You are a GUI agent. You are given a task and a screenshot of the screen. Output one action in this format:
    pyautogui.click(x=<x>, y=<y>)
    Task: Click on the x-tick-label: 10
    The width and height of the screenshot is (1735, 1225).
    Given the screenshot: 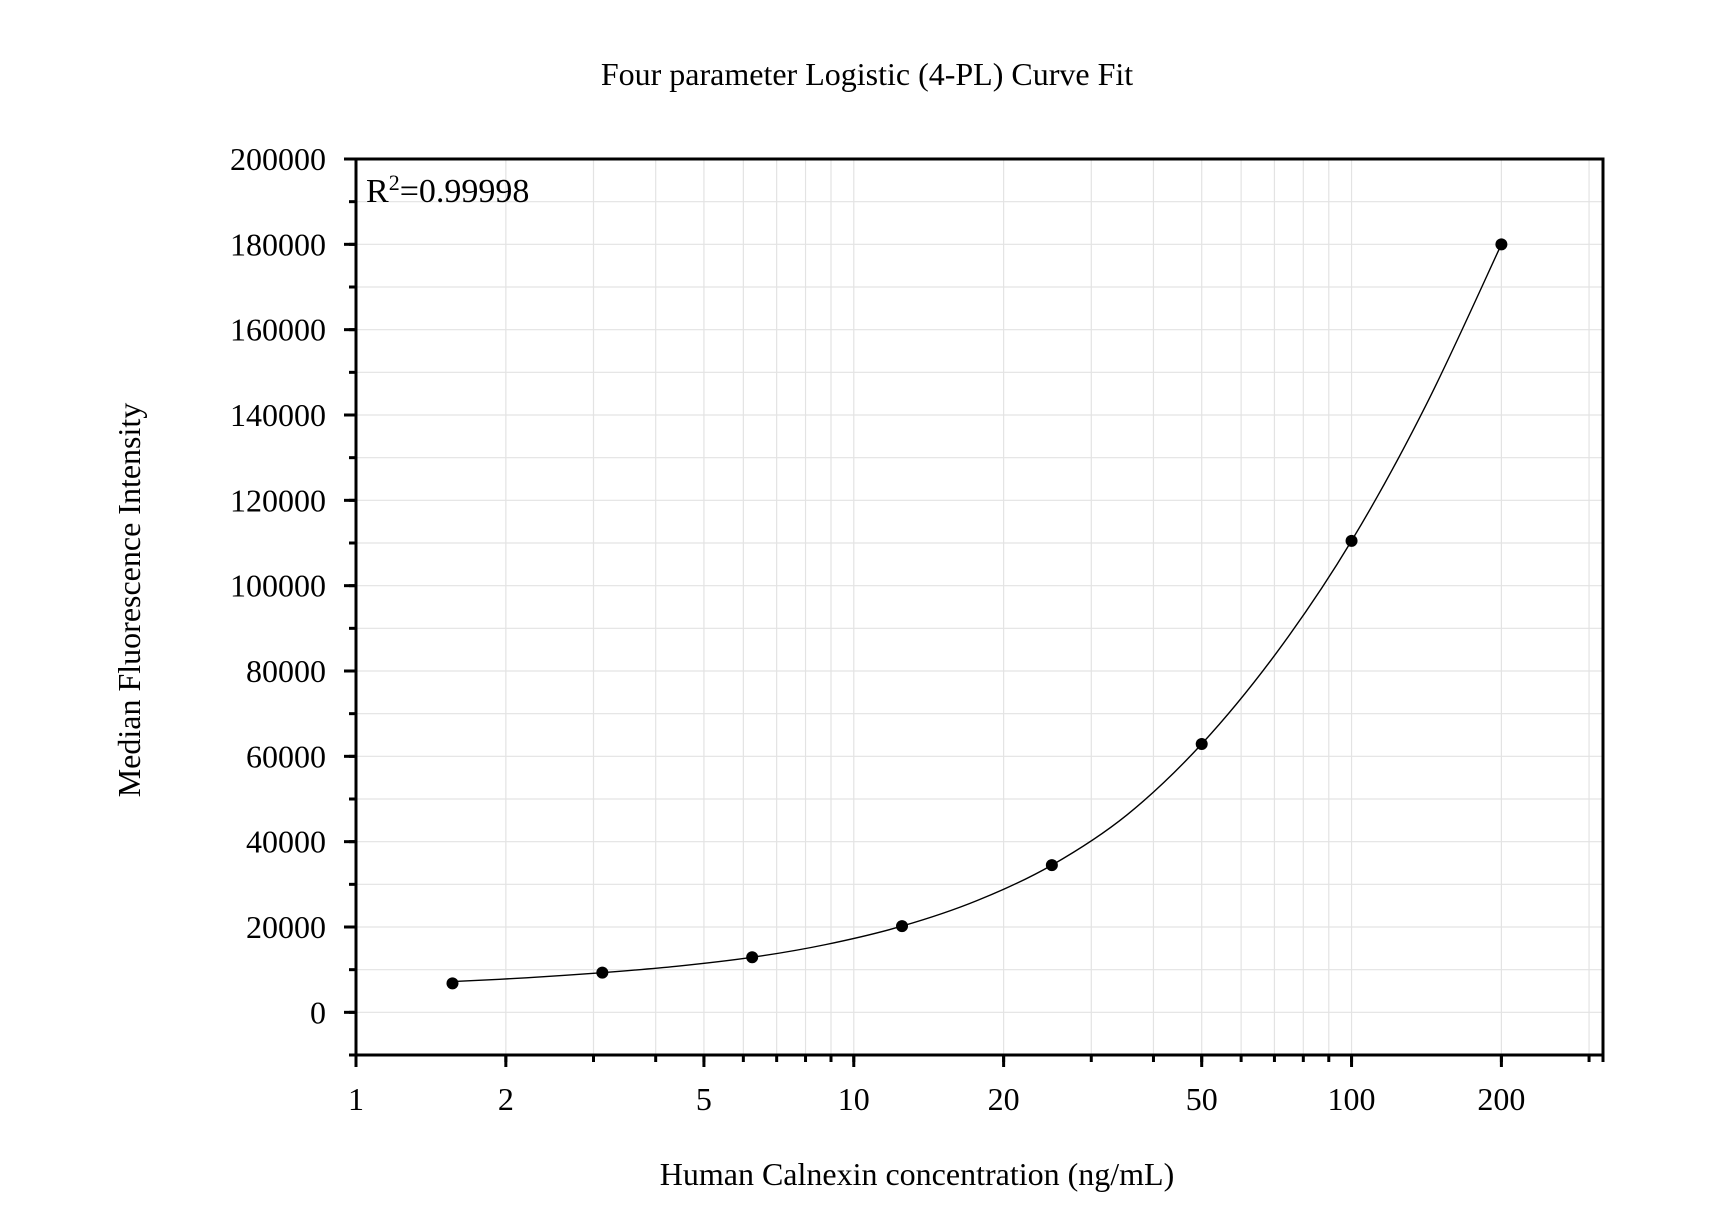 What is the action you would take?
    pyautogui.click(x=854, y=1099)
    